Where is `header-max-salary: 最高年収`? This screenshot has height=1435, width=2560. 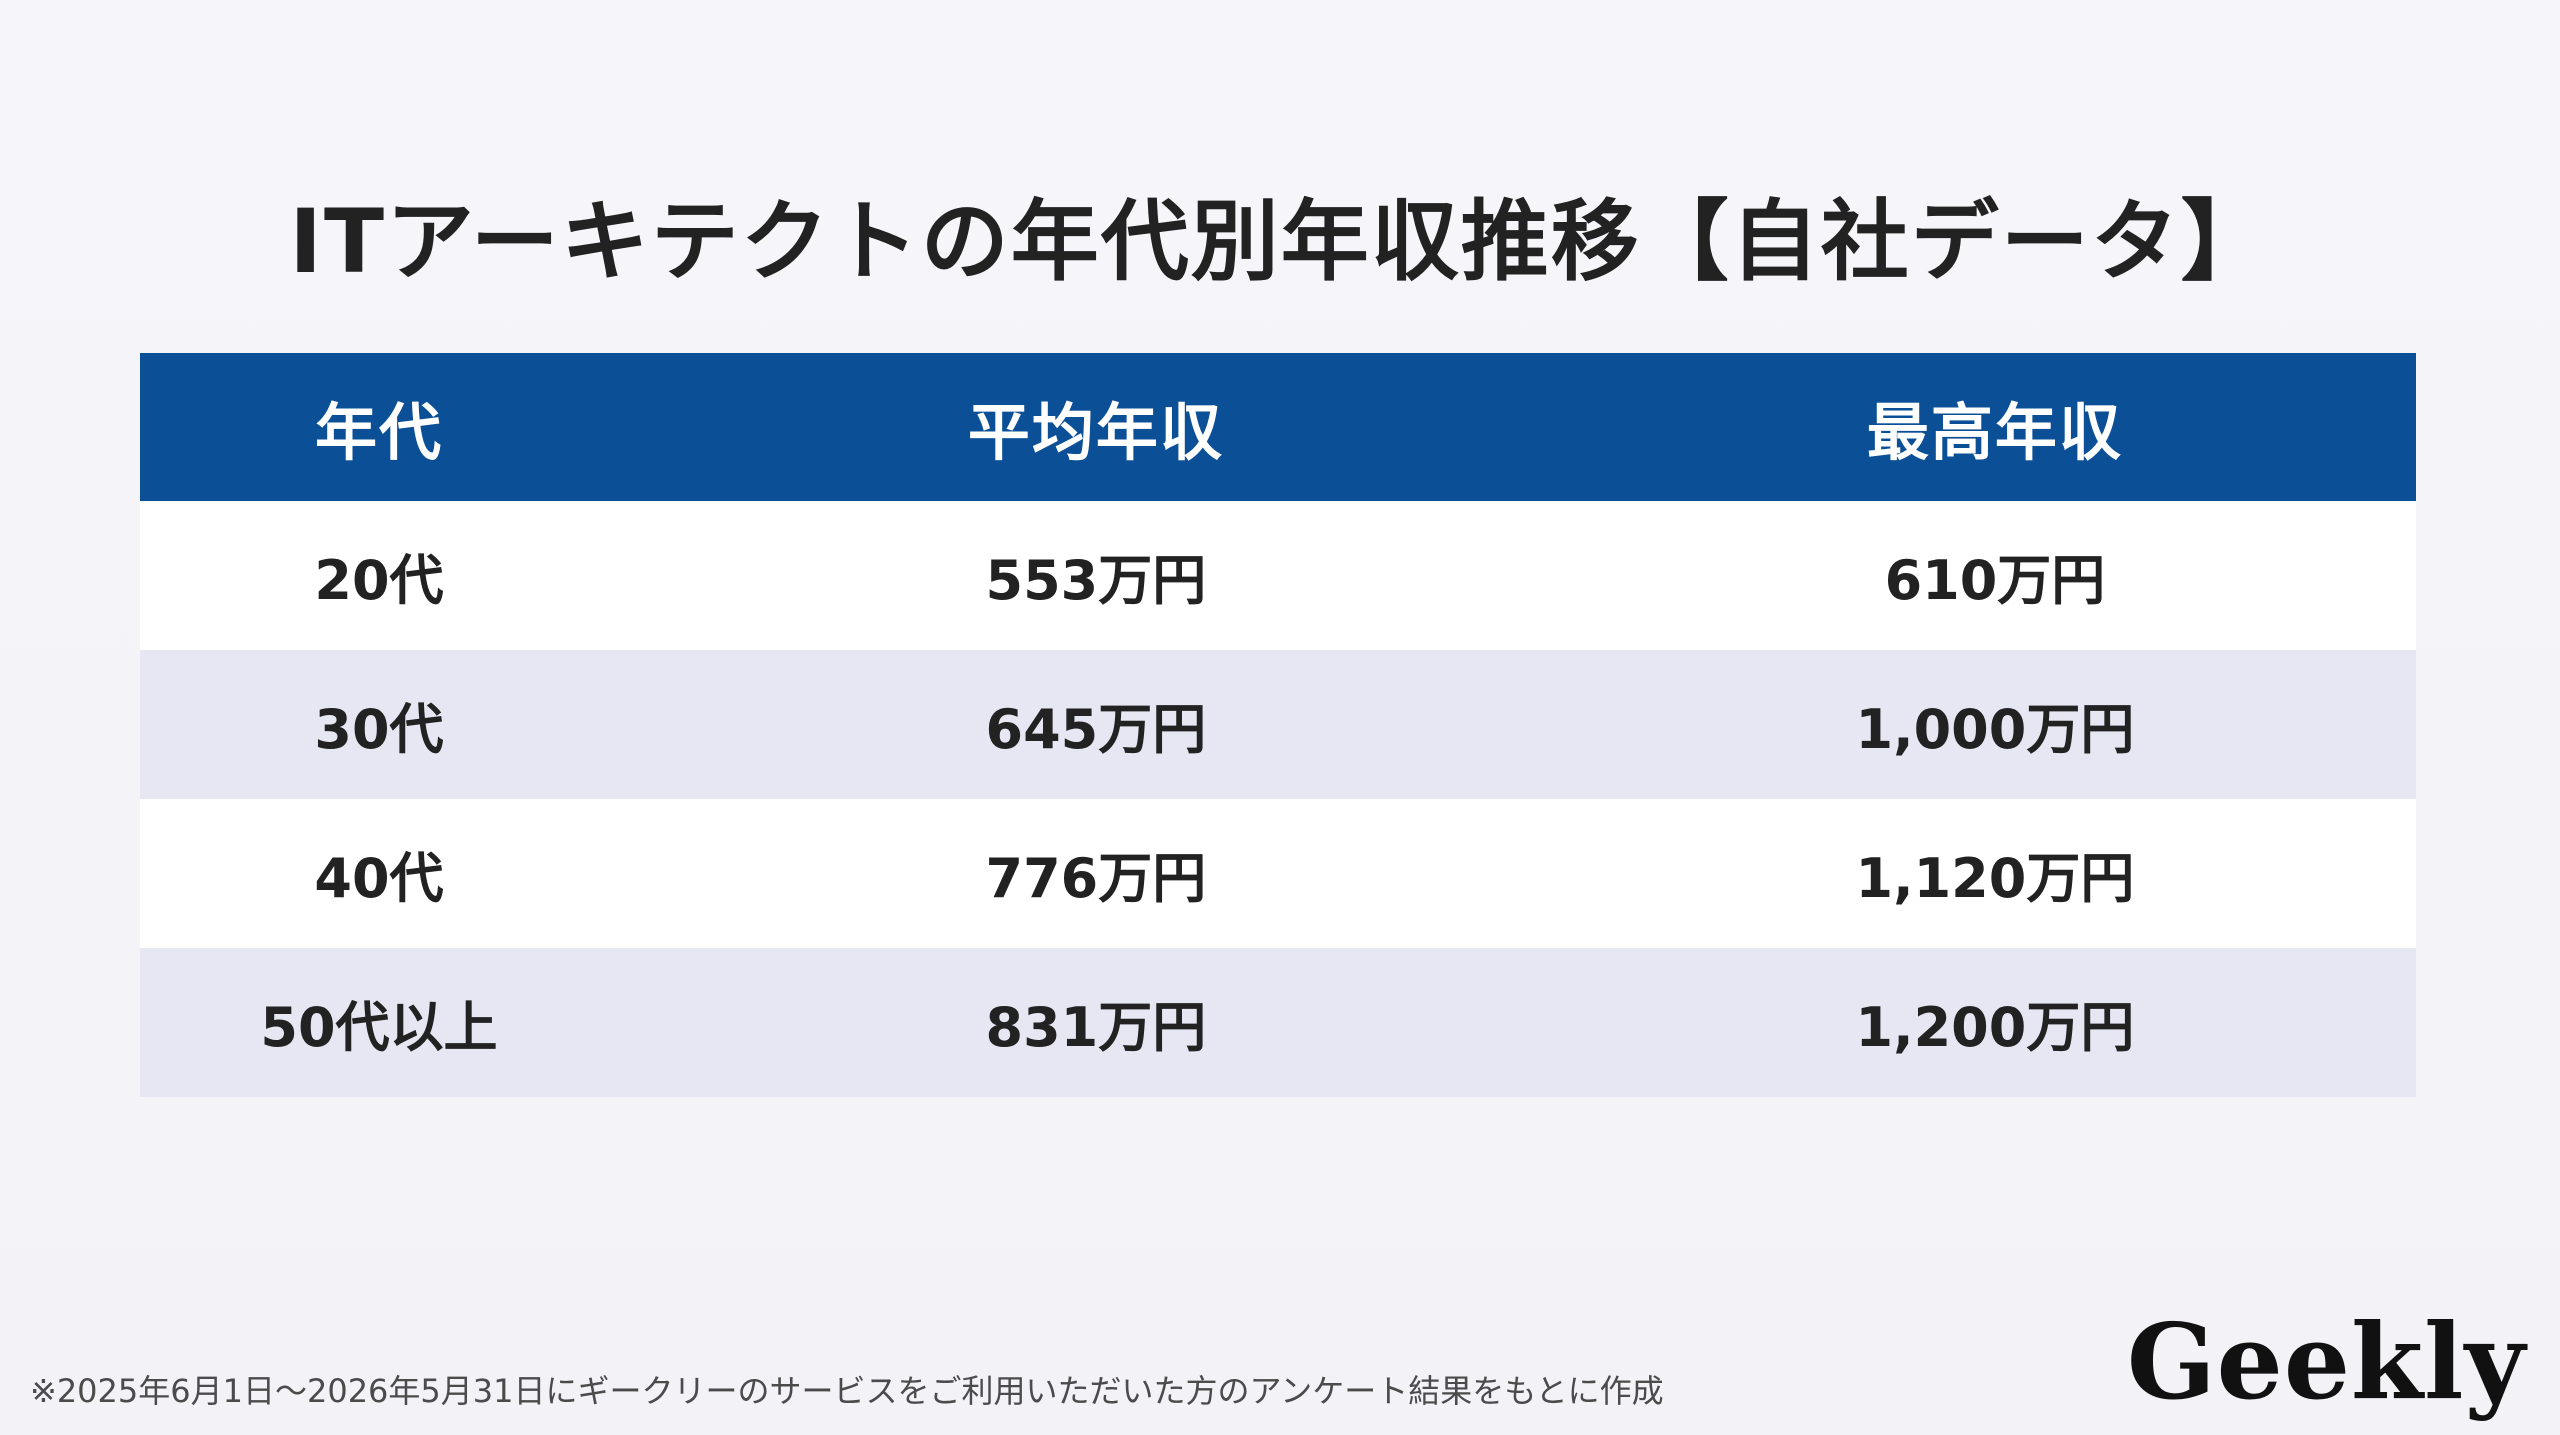
header-max-salary: 最高年収 is located at coordinates (1994, 427).